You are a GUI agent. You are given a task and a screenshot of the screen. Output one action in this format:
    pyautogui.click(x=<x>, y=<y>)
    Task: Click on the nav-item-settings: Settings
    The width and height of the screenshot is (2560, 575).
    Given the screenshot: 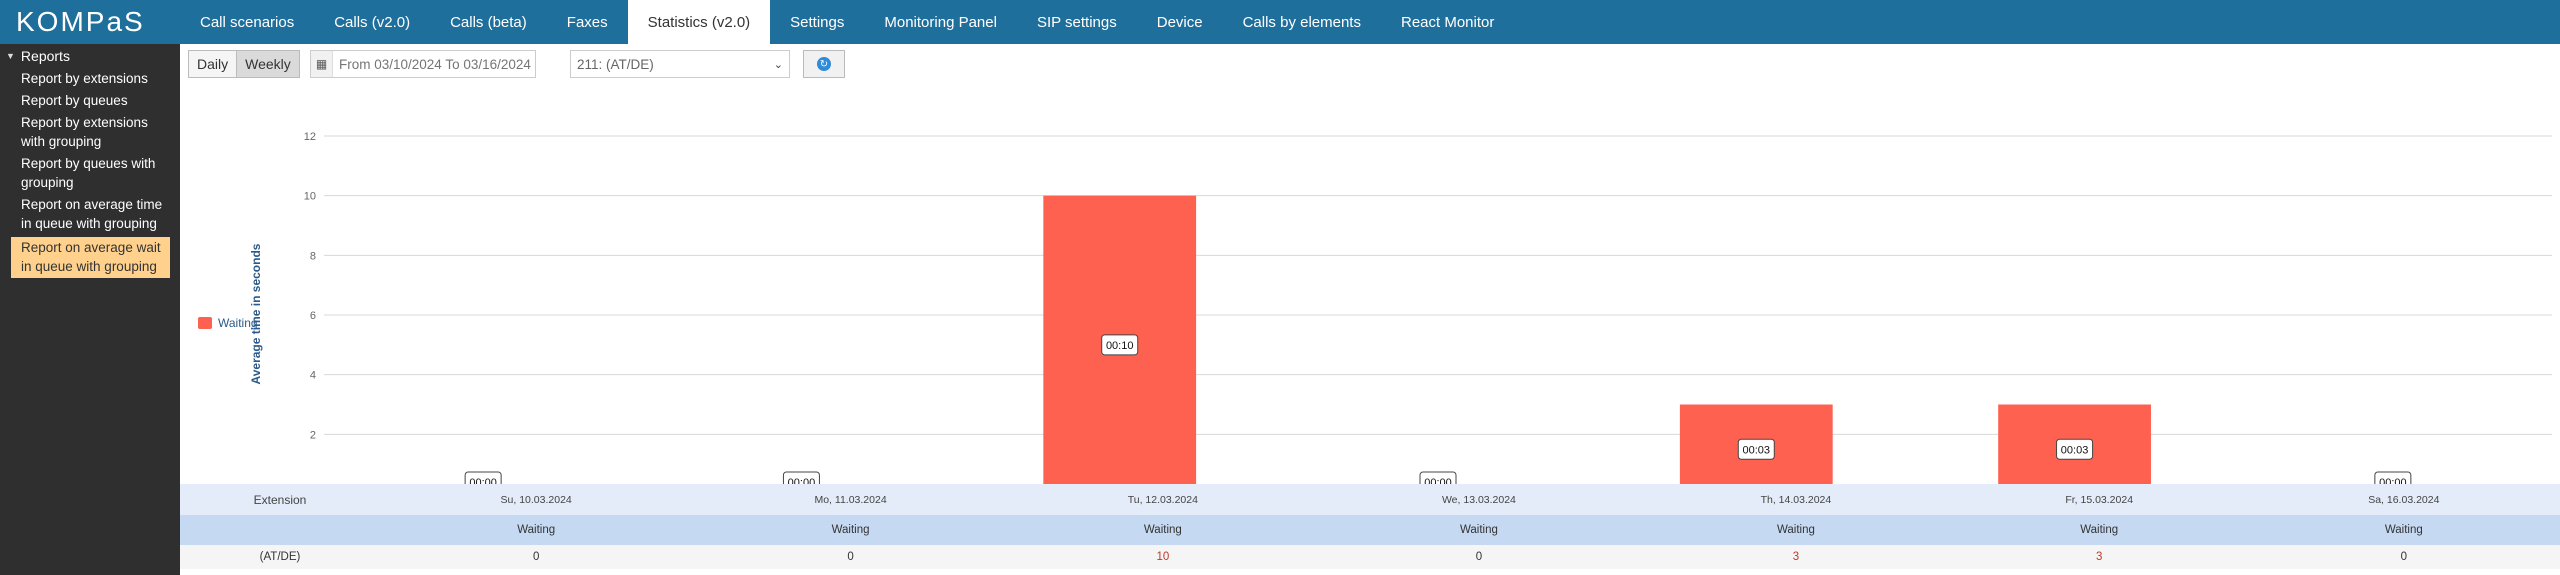 What is the action you would take?
    pyautogui.click(x=817, y=22)
    